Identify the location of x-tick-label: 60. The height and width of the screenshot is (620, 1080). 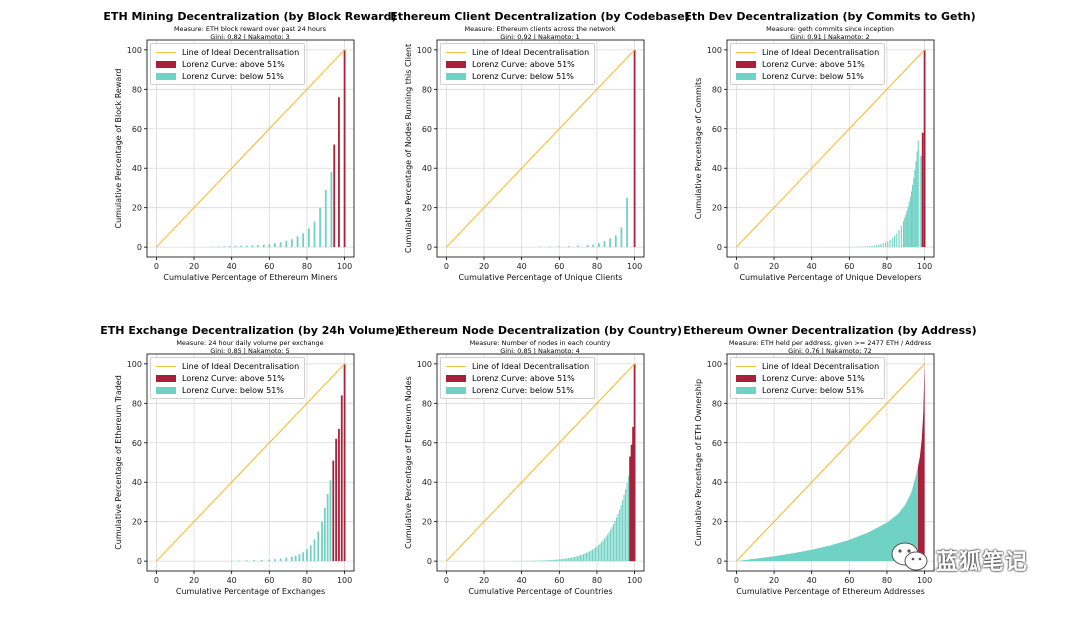
(269, 266).